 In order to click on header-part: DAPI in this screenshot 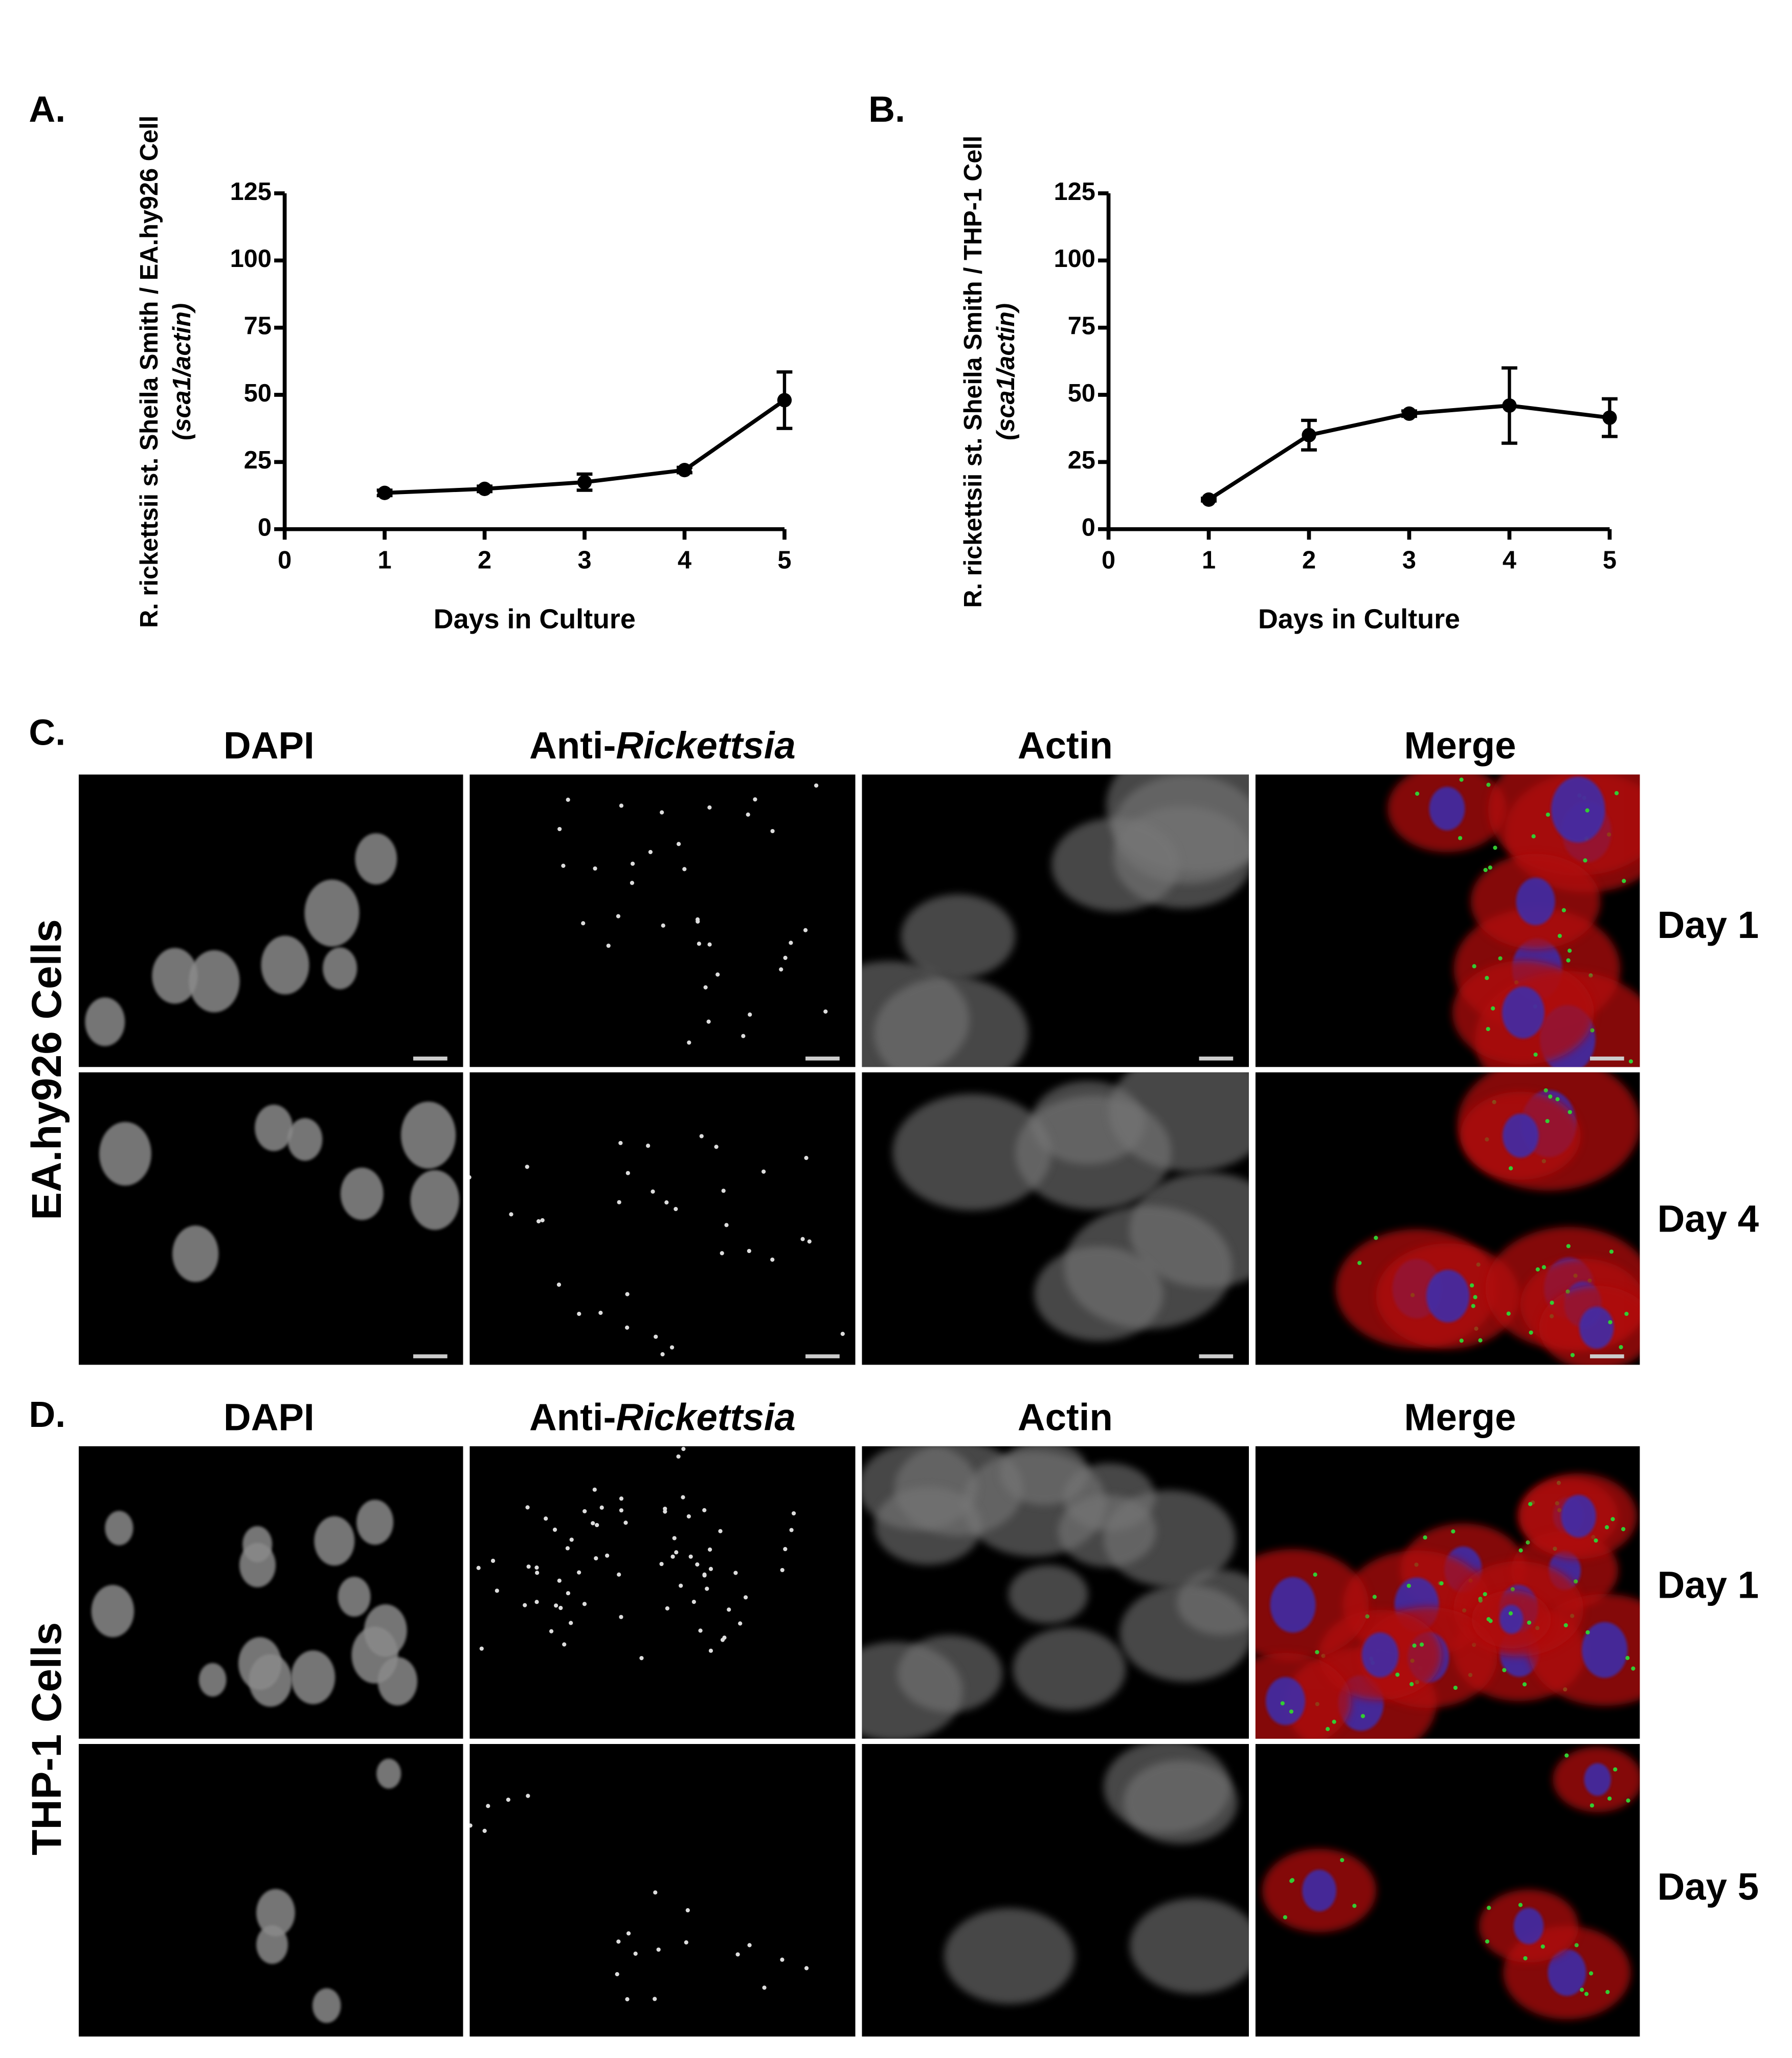, I will do `click(269, 745)`.